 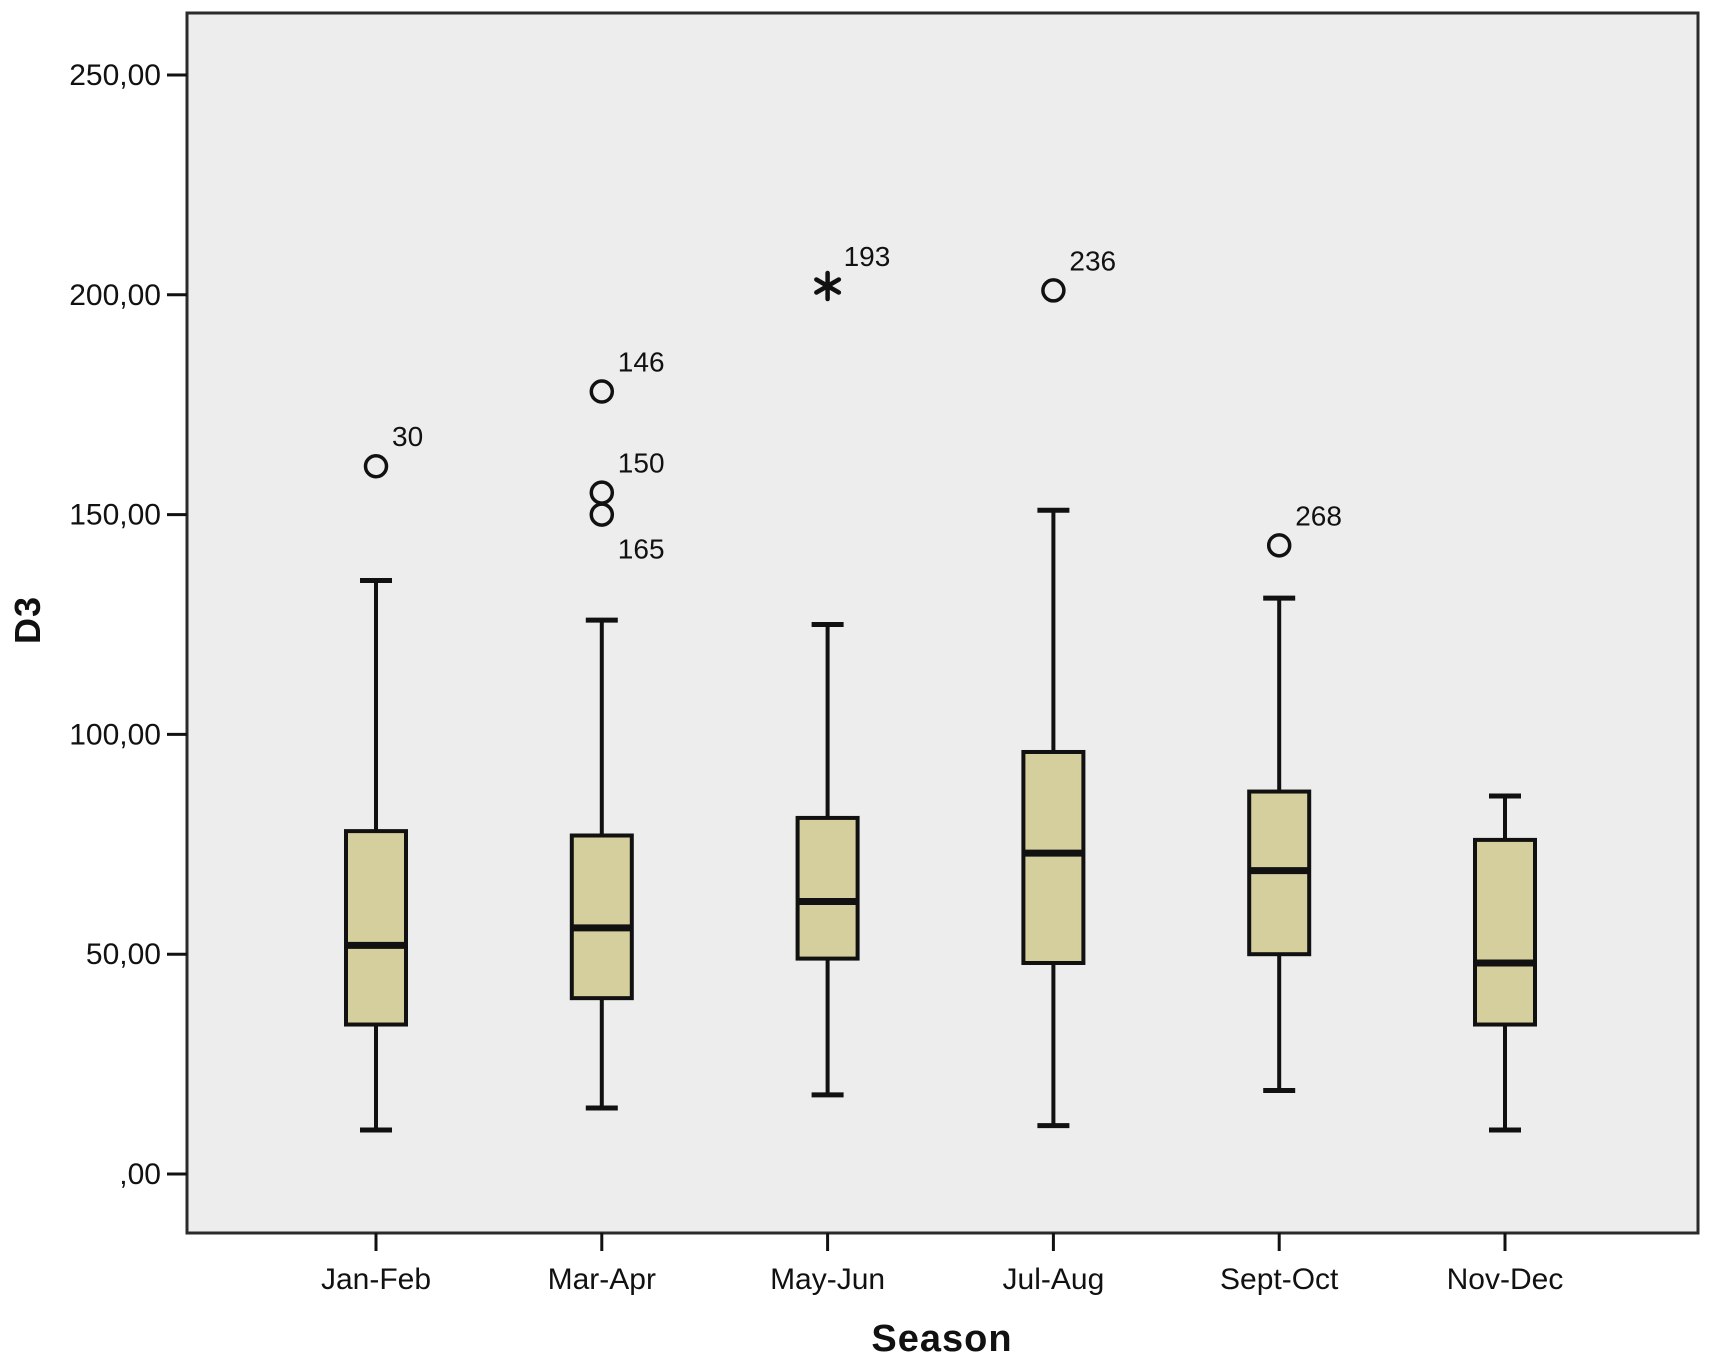 What do you see at coordinates (843, 669) in the screenshot?
I see `boxplot-may-jun: 193` at bounding box center [843, 669].